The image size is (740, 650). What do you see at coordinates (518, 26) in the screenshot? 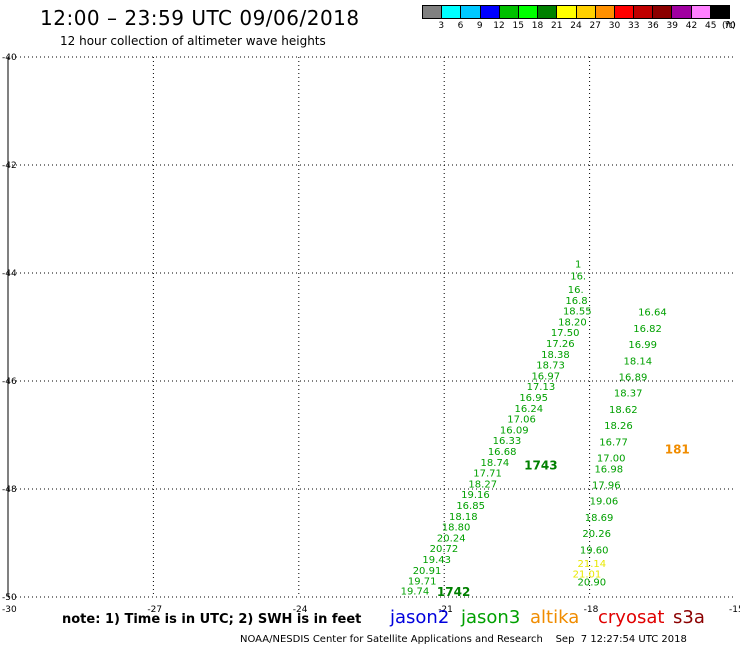
I see `legend-tick-label: 15` at bounding box center [518, 26].